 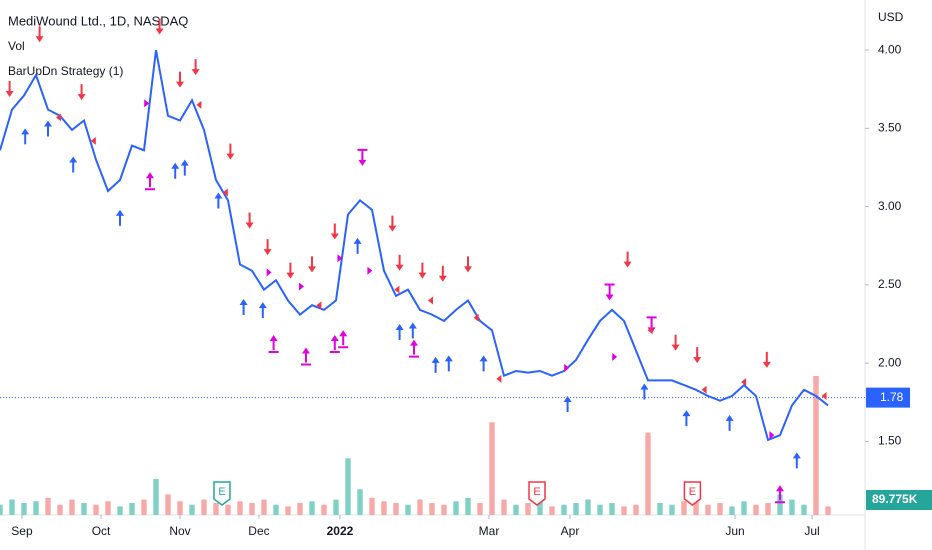 What do you see at coordinates (16, 46) in the screenshot?
I see `indicator-label: Vol` at bounding box center [16, 46].